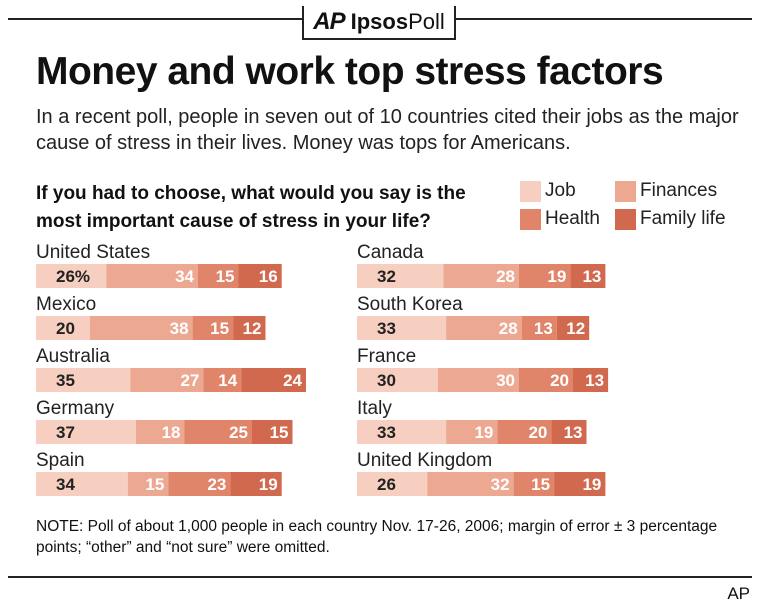 The width and height of the screenshot is (760, 614). I want to click on legend-swatch-finances, so click(625, 191).